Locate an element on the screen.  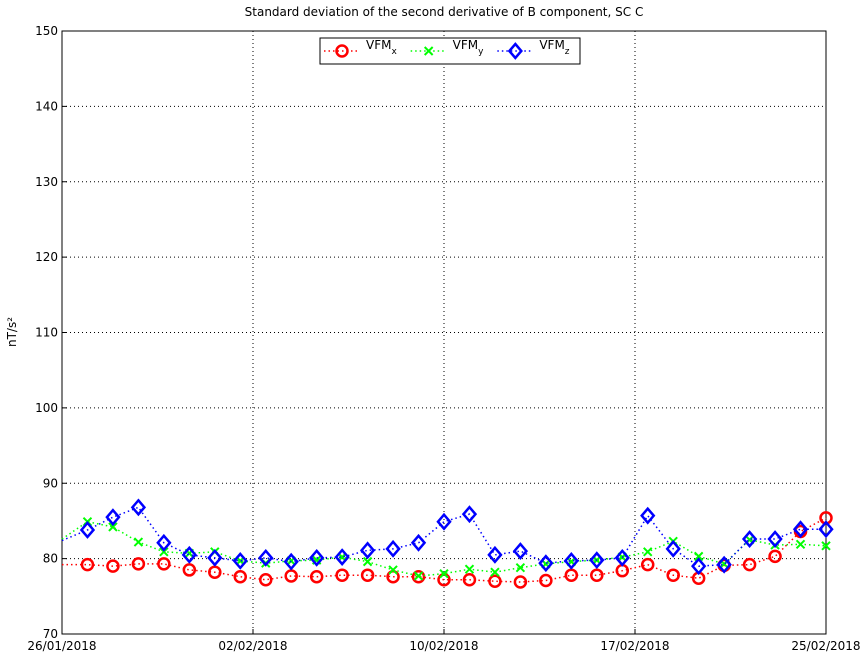
y-axis-label: nT/s² is located at coordinates (12, 332).